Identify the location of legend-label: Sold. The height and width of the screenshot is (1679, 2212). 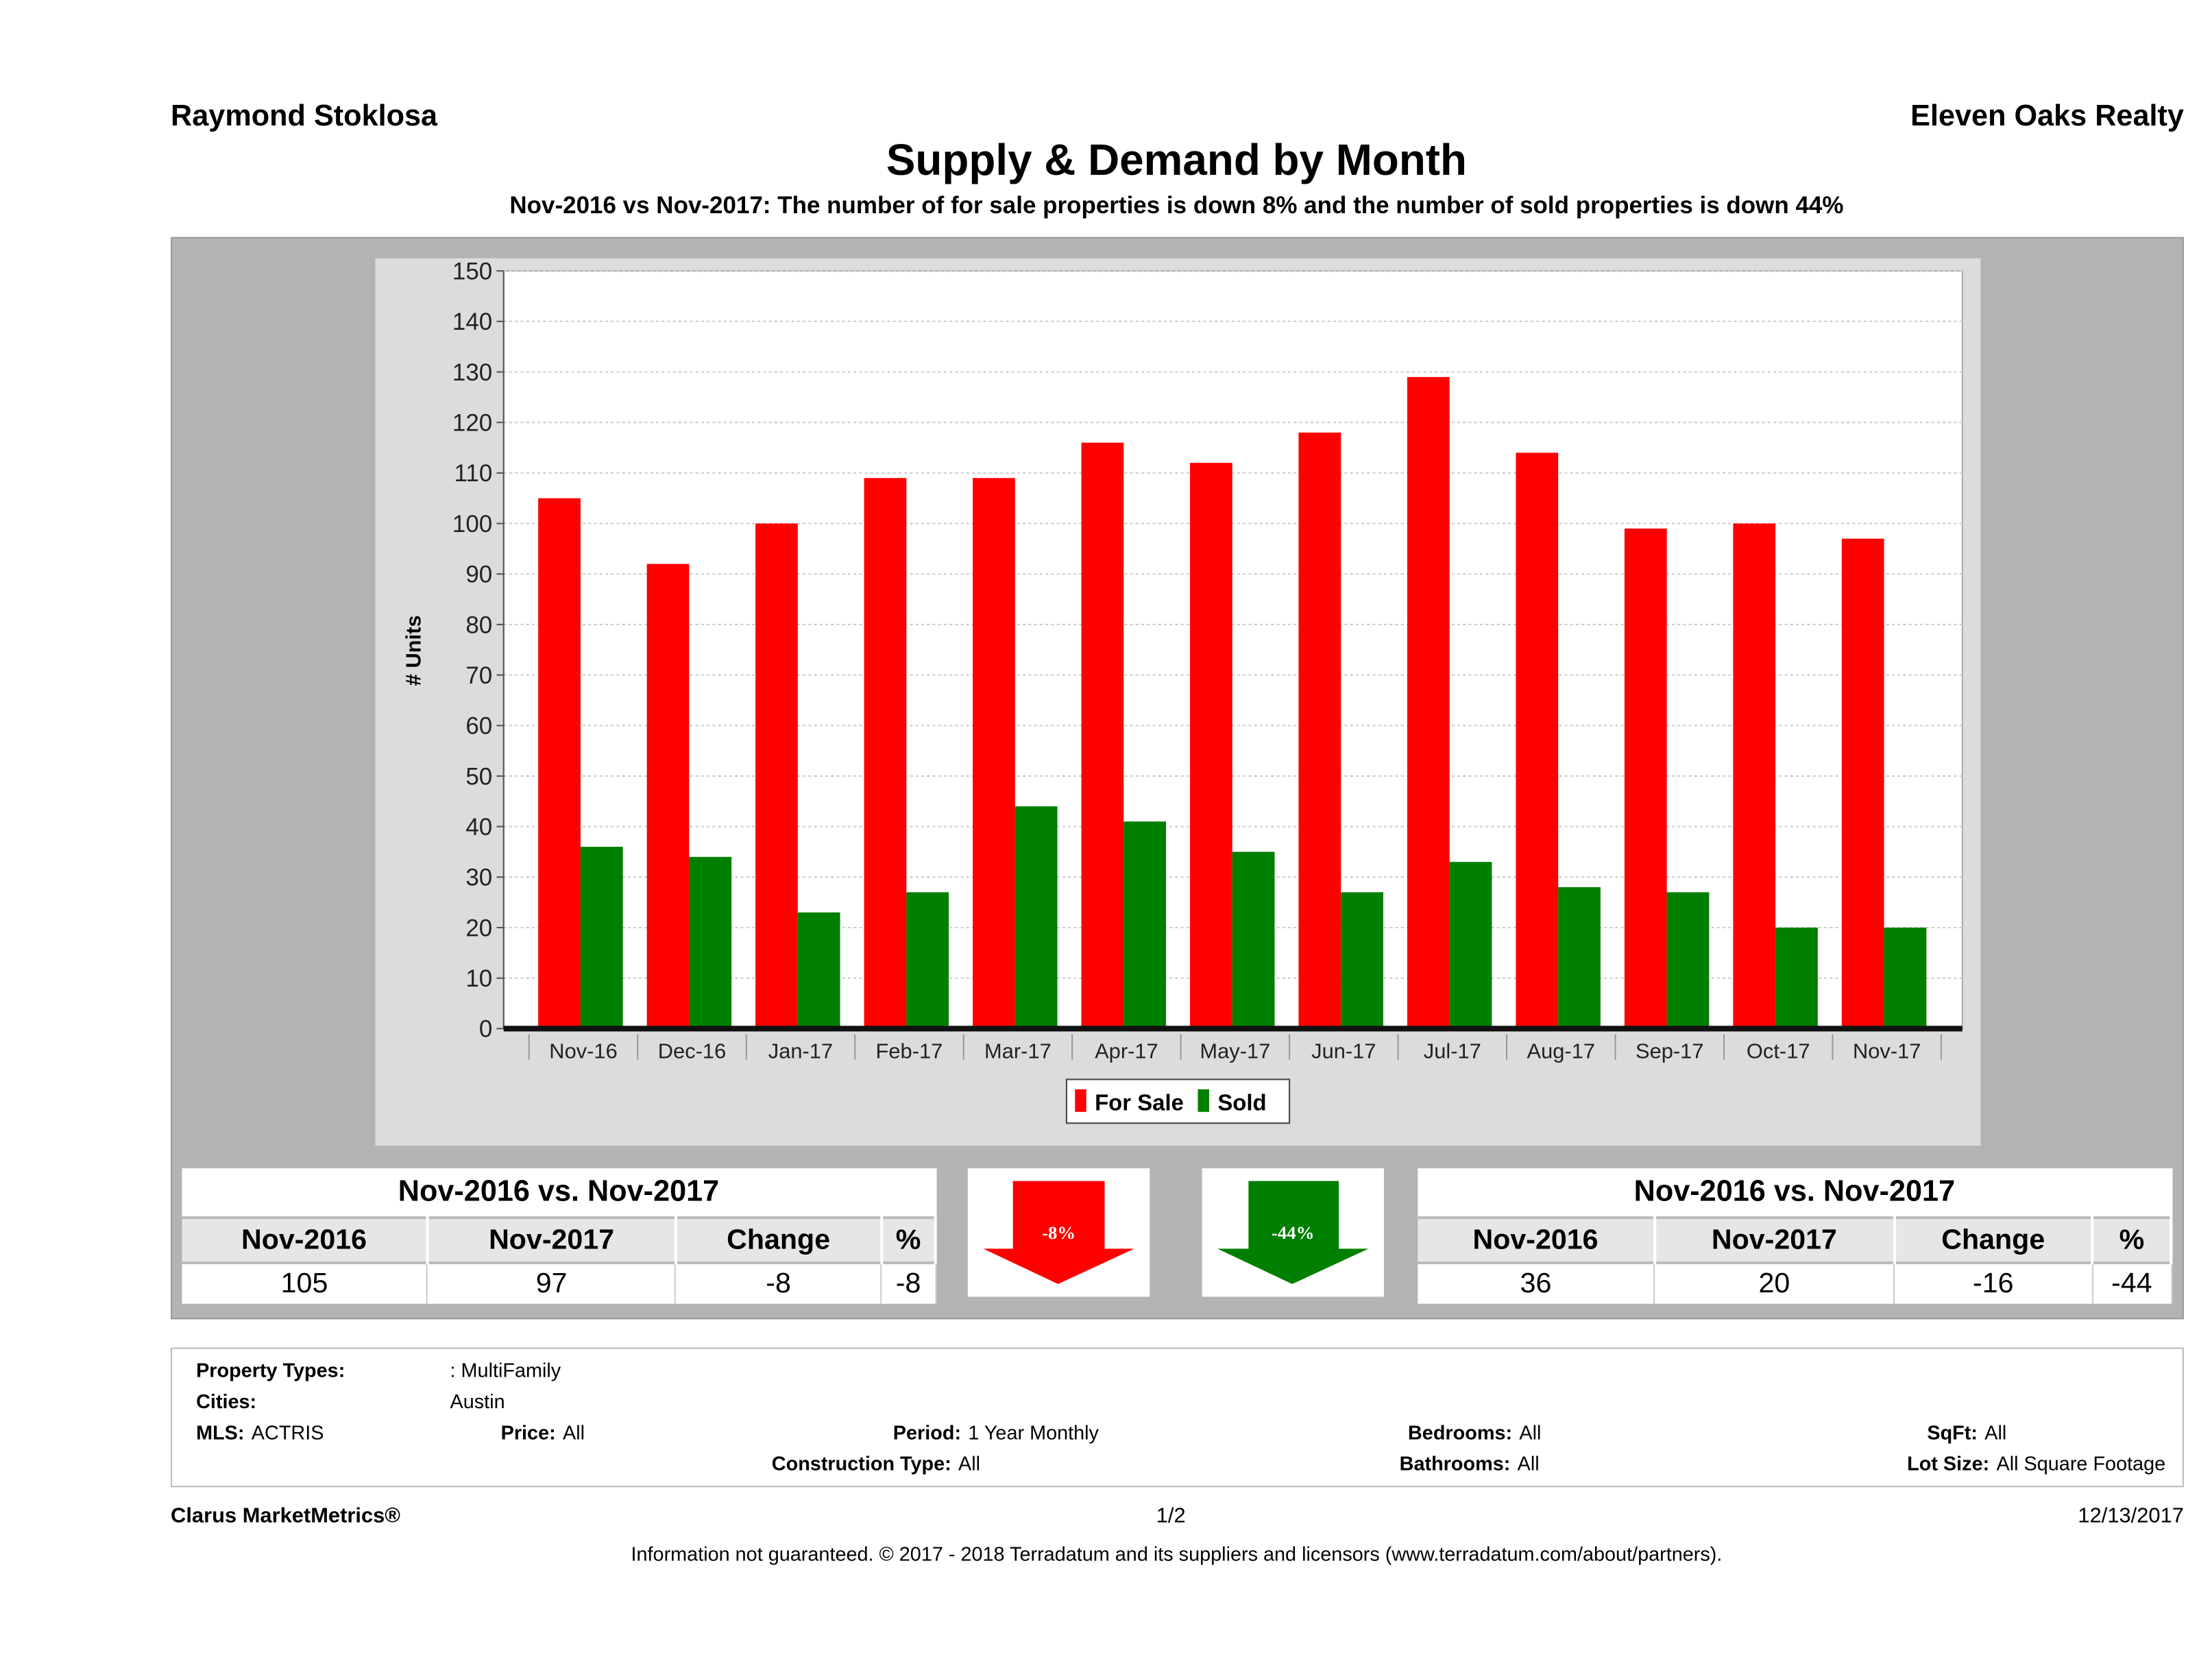
(1241, 1102).